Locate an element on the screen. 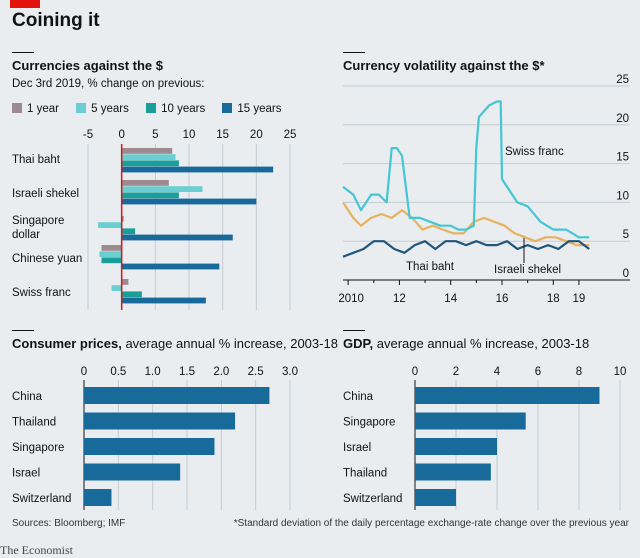  category-label: Chinese yuan is located at coordinates (47, 259).